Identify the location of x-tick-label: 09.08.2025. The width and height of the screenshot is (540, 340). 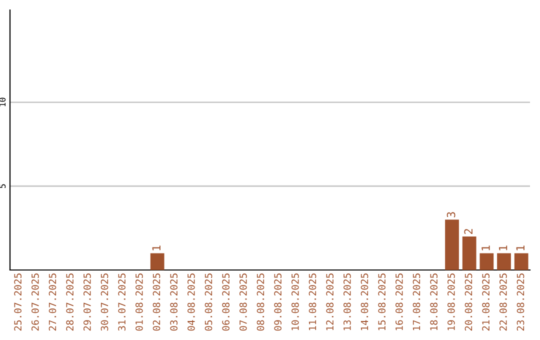
(278, 302).